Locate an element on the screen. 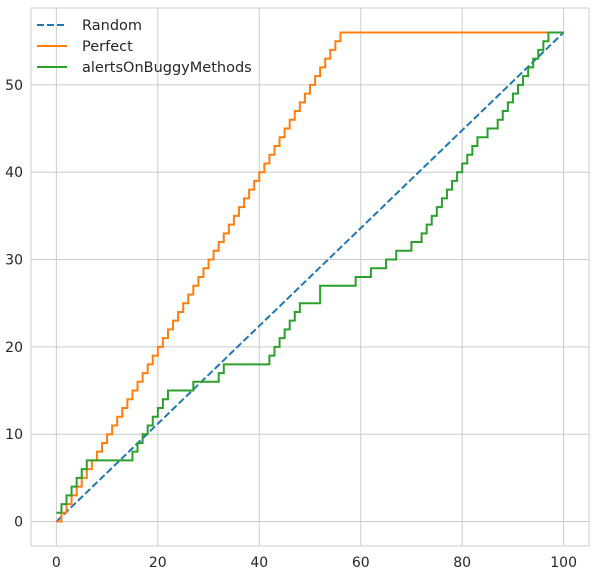 The image size is (594, 579). x-tick-label: 80 is located at coordinates (462, 563).